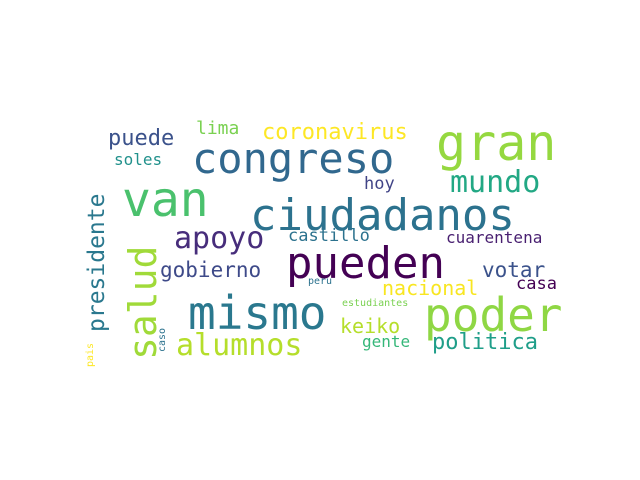 The width and height of the screenshot is (640, 480). Describe the element at coordinates (430, 288) in the screenshot. I see `word-nacional: nacional` at that location.